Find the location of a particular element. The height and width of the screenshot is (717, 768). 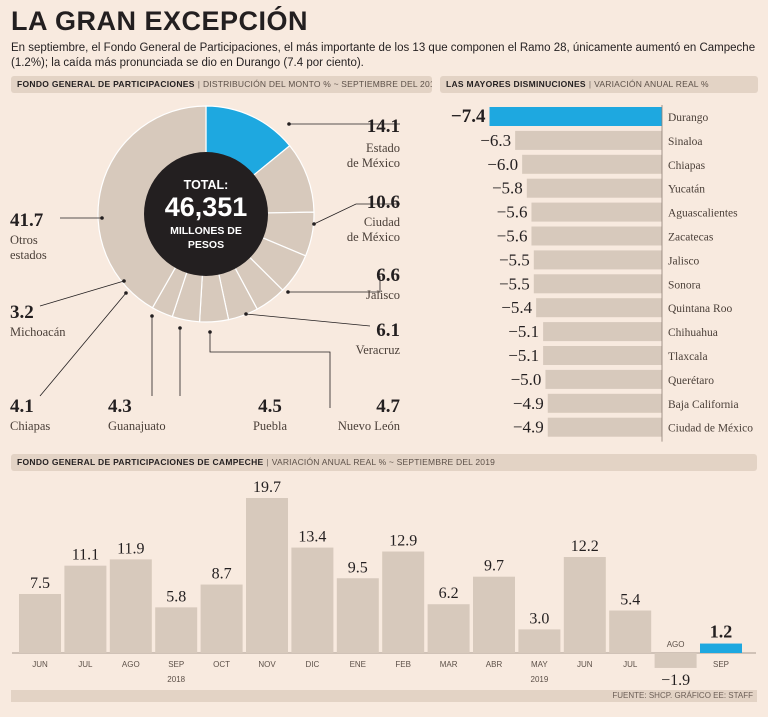

campeche-year-label: 2019 is located at coordinates (540, 679).